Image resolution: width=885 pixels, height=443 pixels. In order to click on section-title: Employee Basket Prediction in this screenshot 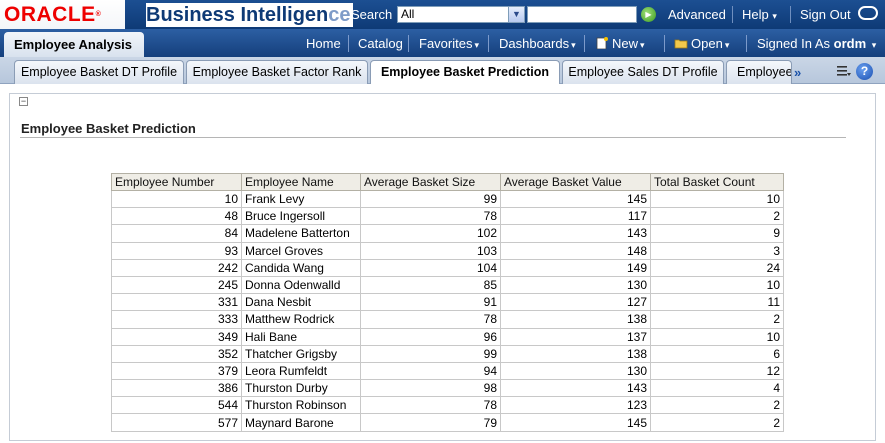, I will do `click(108, 128)`.